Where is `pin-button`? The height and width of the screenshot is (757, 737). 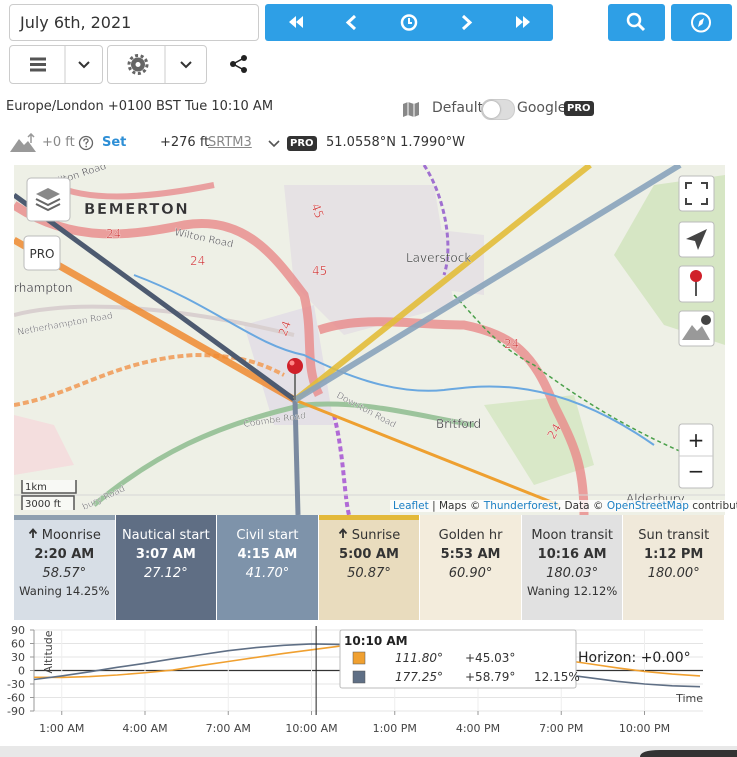
pin-button is located at coordinates (696, 284).